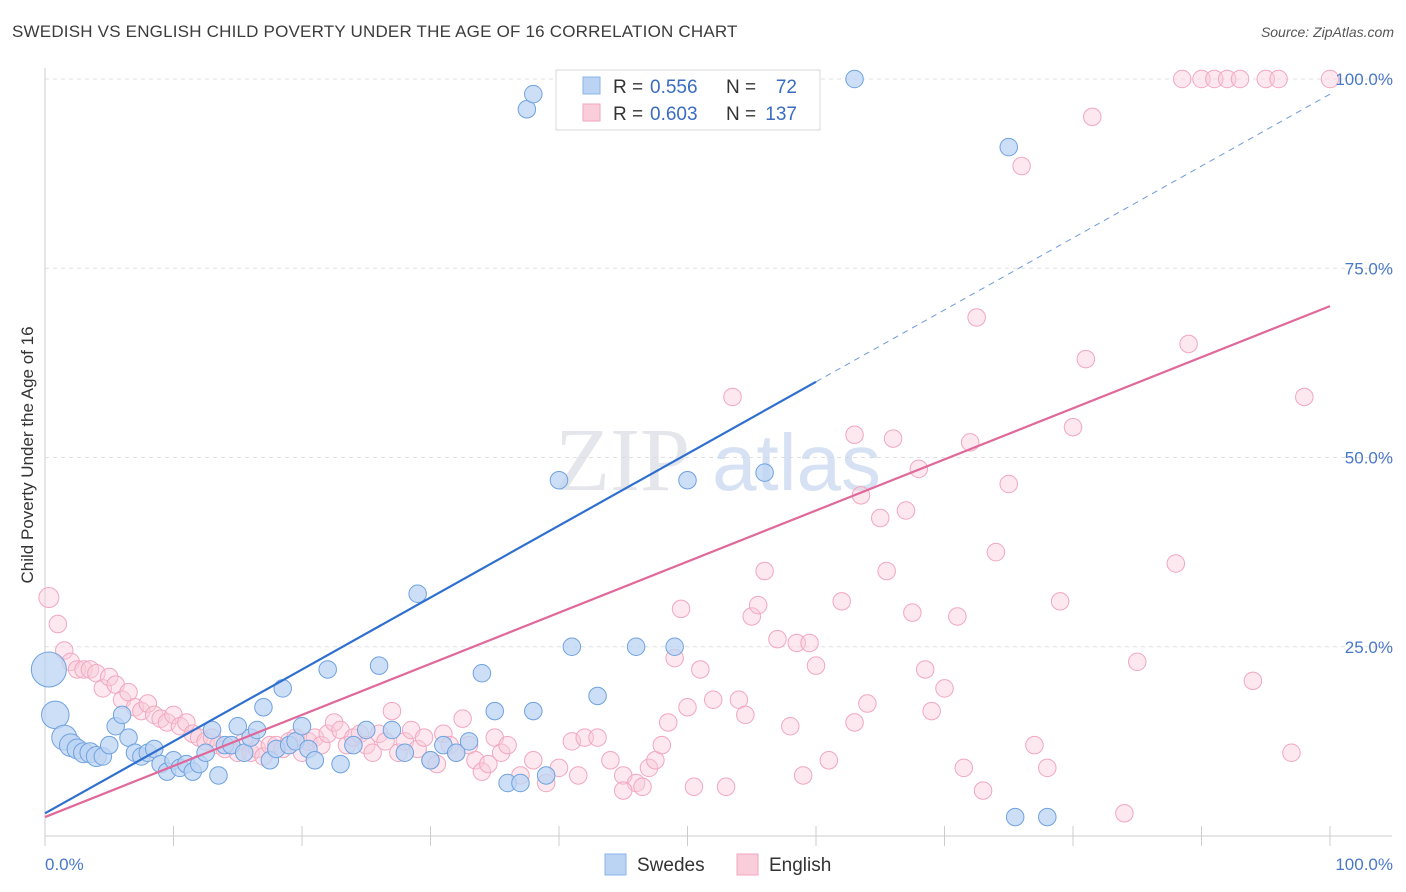 Image resolution: width=1406 pixels, height=892 pixels. What do you see at coordinates (1369, 268) in the screenshot?
I see `y-tick-label-75: 75.0%` at bounding box center [1369, 268].